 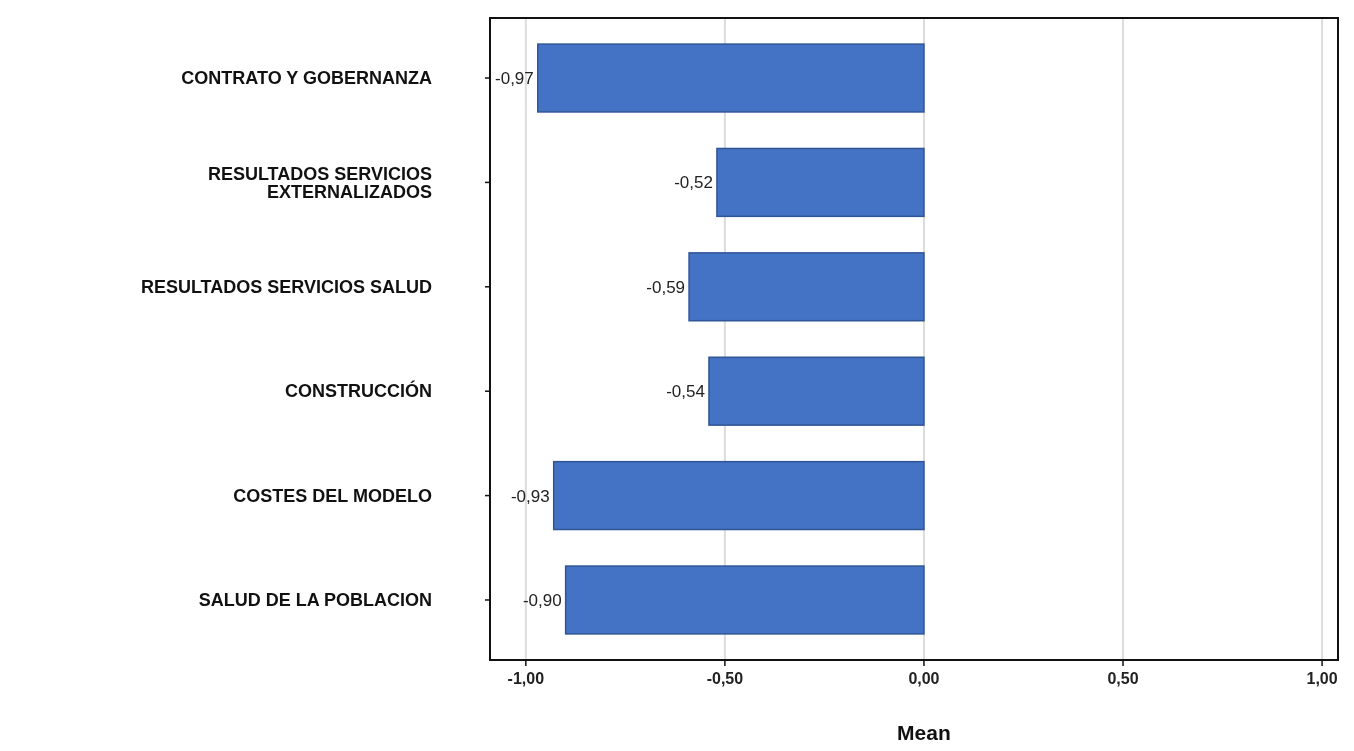 What do you see at coordinates (358, 391) in the screenshot?
I see `y-tick-label: CONSTRUCCIÓN` at bounding box center [358, 391].